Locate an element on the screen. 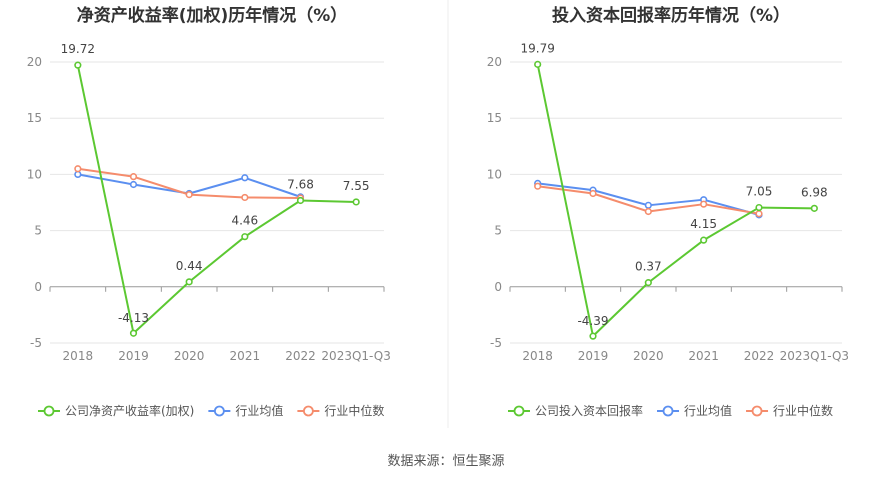 The height and width of the screenshot is (484, 893). legend: 公司投入资本回报率 行业均值 行业中位数 is located at coordinates (670, 410).